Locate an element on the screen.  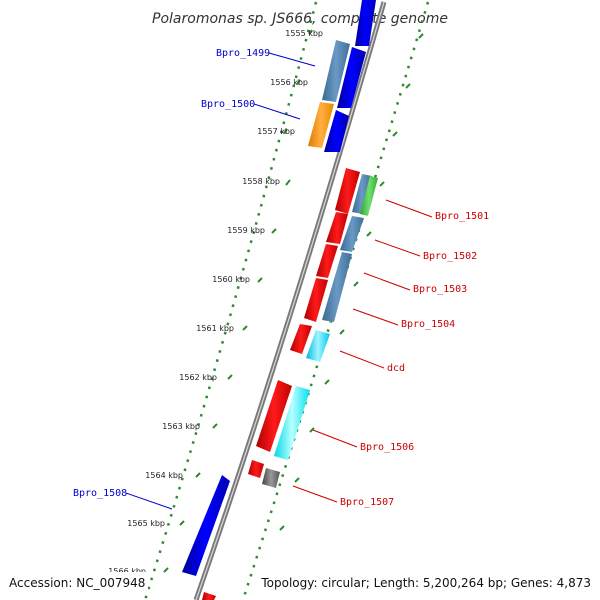
label-bpro-1504: Bpro_1504 is located at coordinates (428, 324).